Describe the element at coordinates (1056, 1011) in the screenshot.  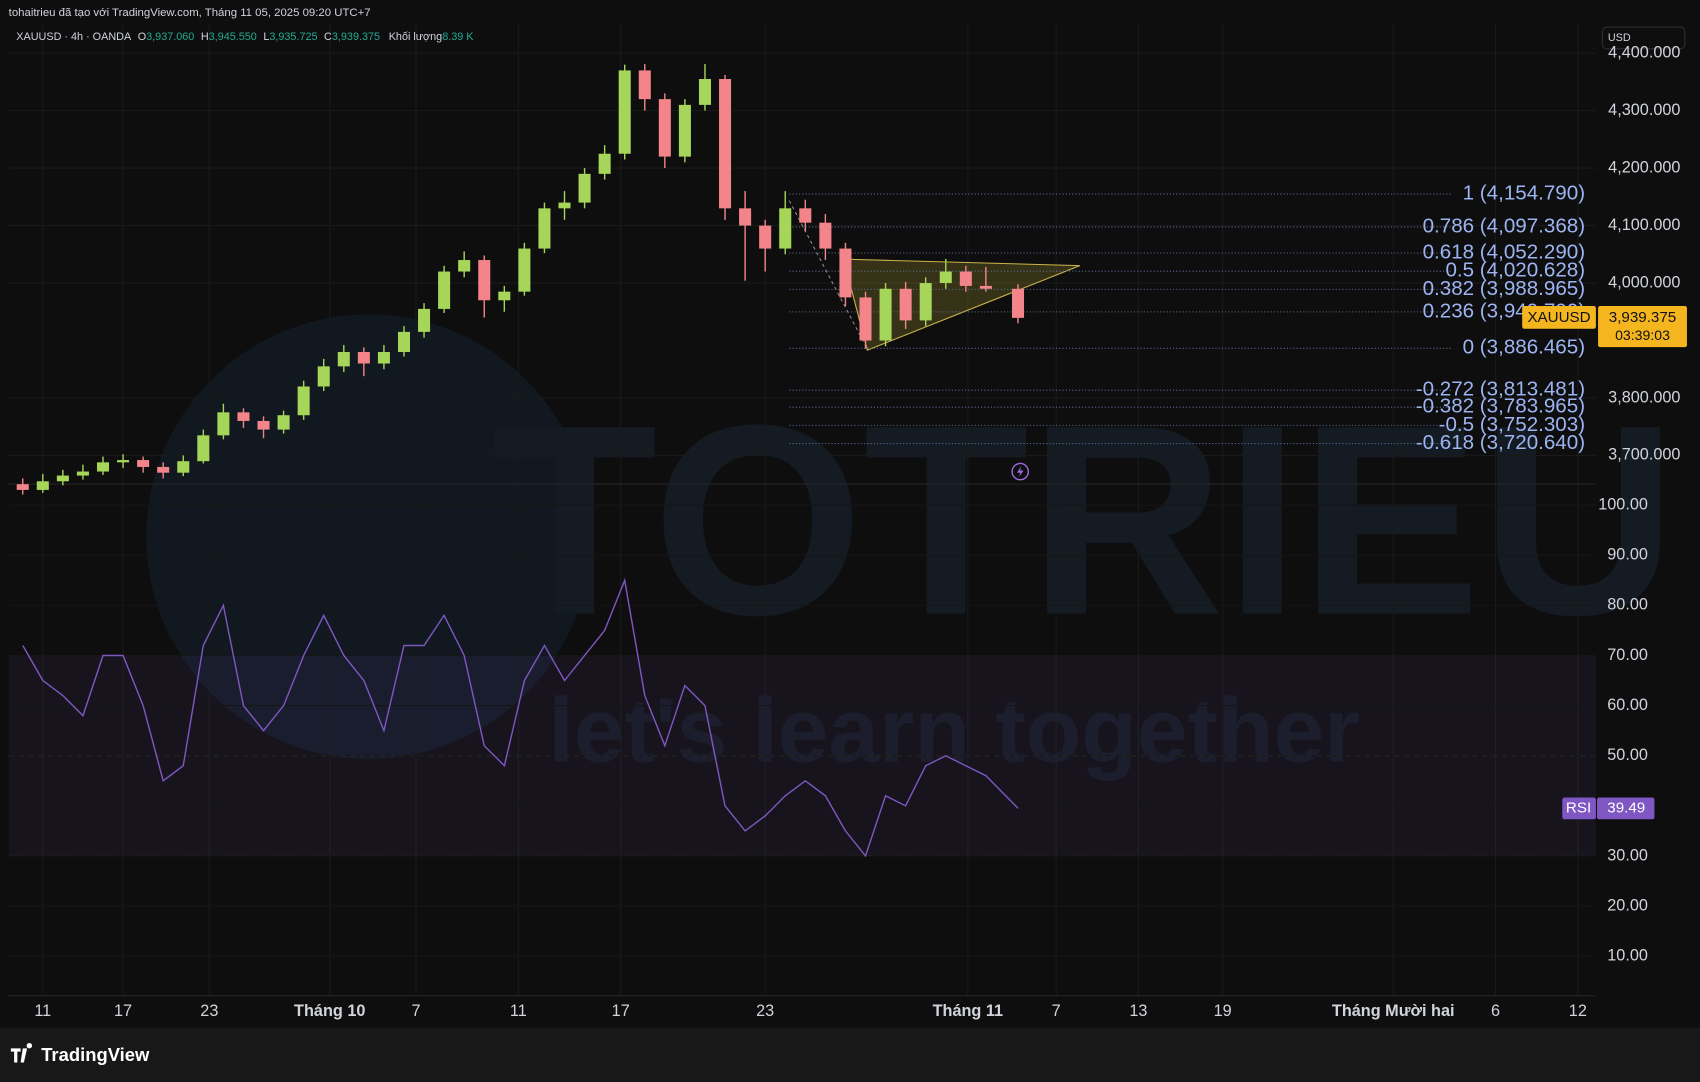
I see `x-tick-label: 7` at that location.